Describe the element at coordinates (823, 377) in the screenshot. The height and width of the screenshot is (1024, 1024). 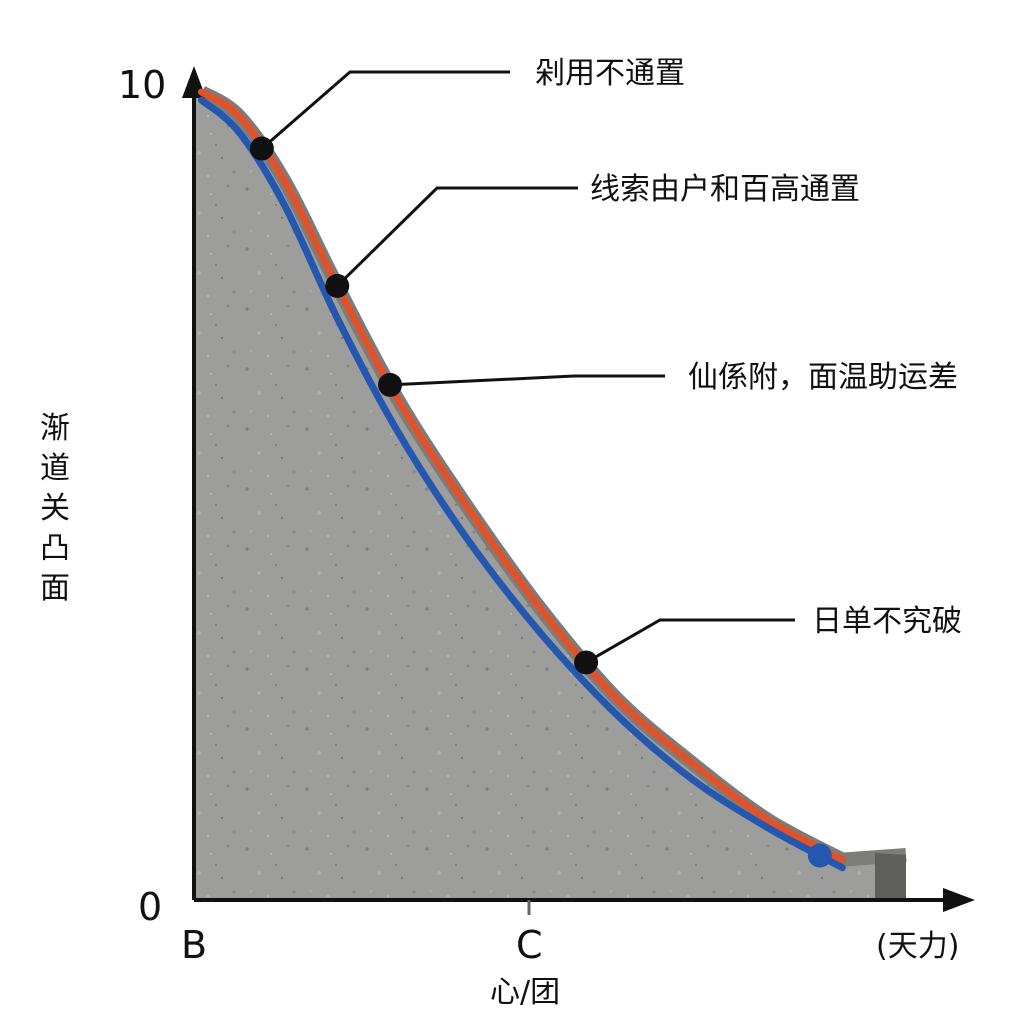
I see `annotation-label: 仙係附，面温助运差` at that location.